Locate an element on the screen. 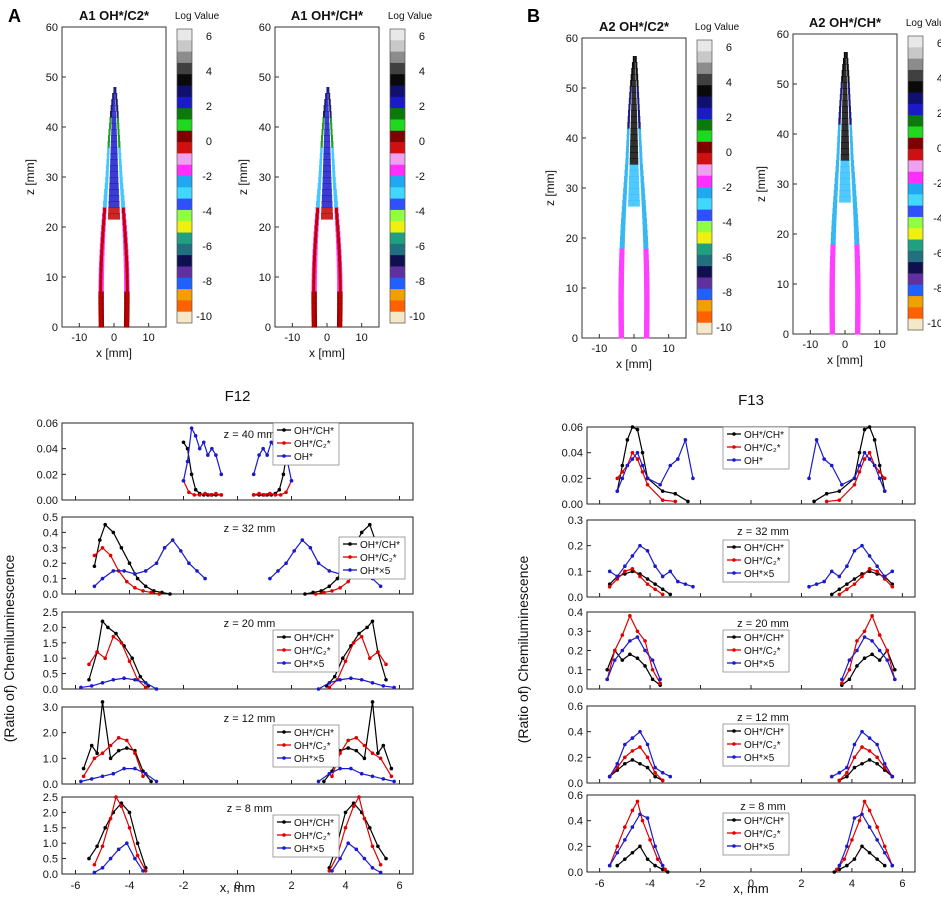  colorbar-frame is located at coordinates (184, 176).